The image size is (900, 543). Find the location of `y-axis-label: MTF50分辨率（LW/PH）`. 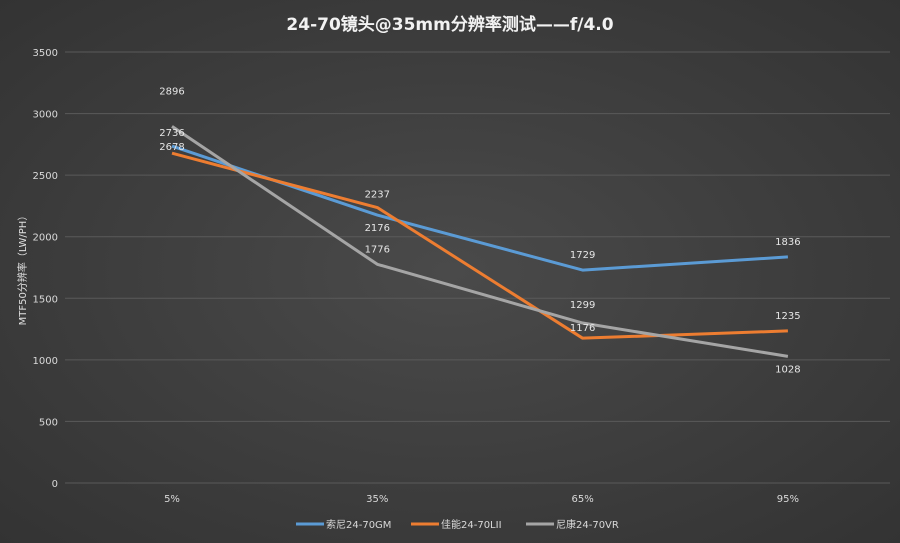

y-axis-label: MTF50分辨率（LW/PH） is located at coordinates (22, 268).